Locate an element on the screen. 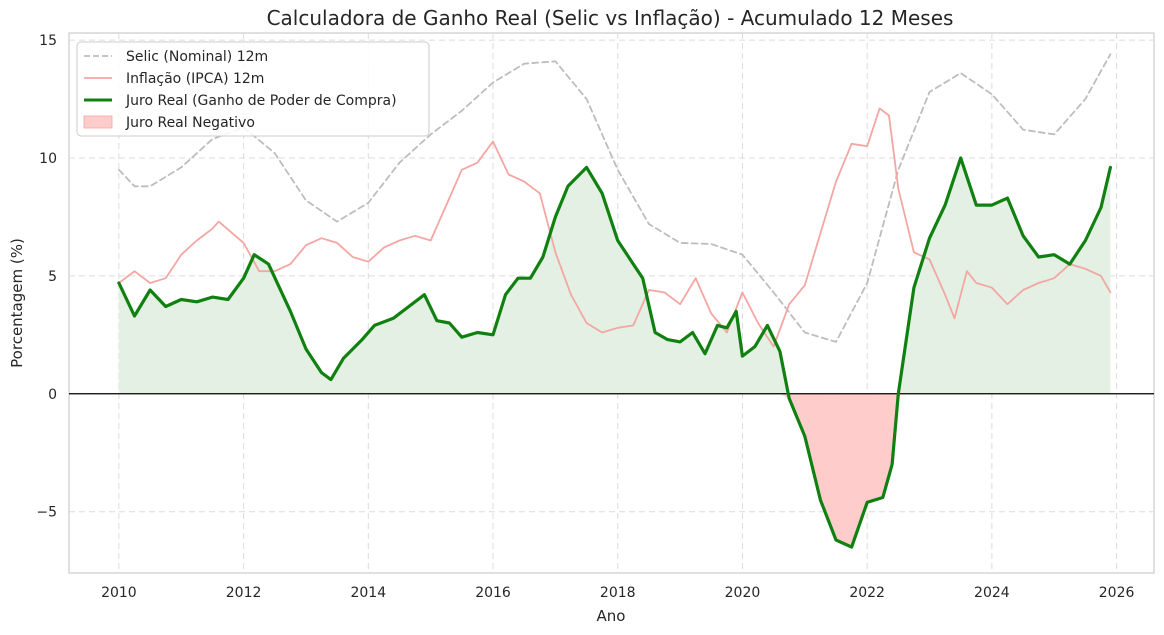  legend-swatch-negativo is located at coordinates (98, 122).